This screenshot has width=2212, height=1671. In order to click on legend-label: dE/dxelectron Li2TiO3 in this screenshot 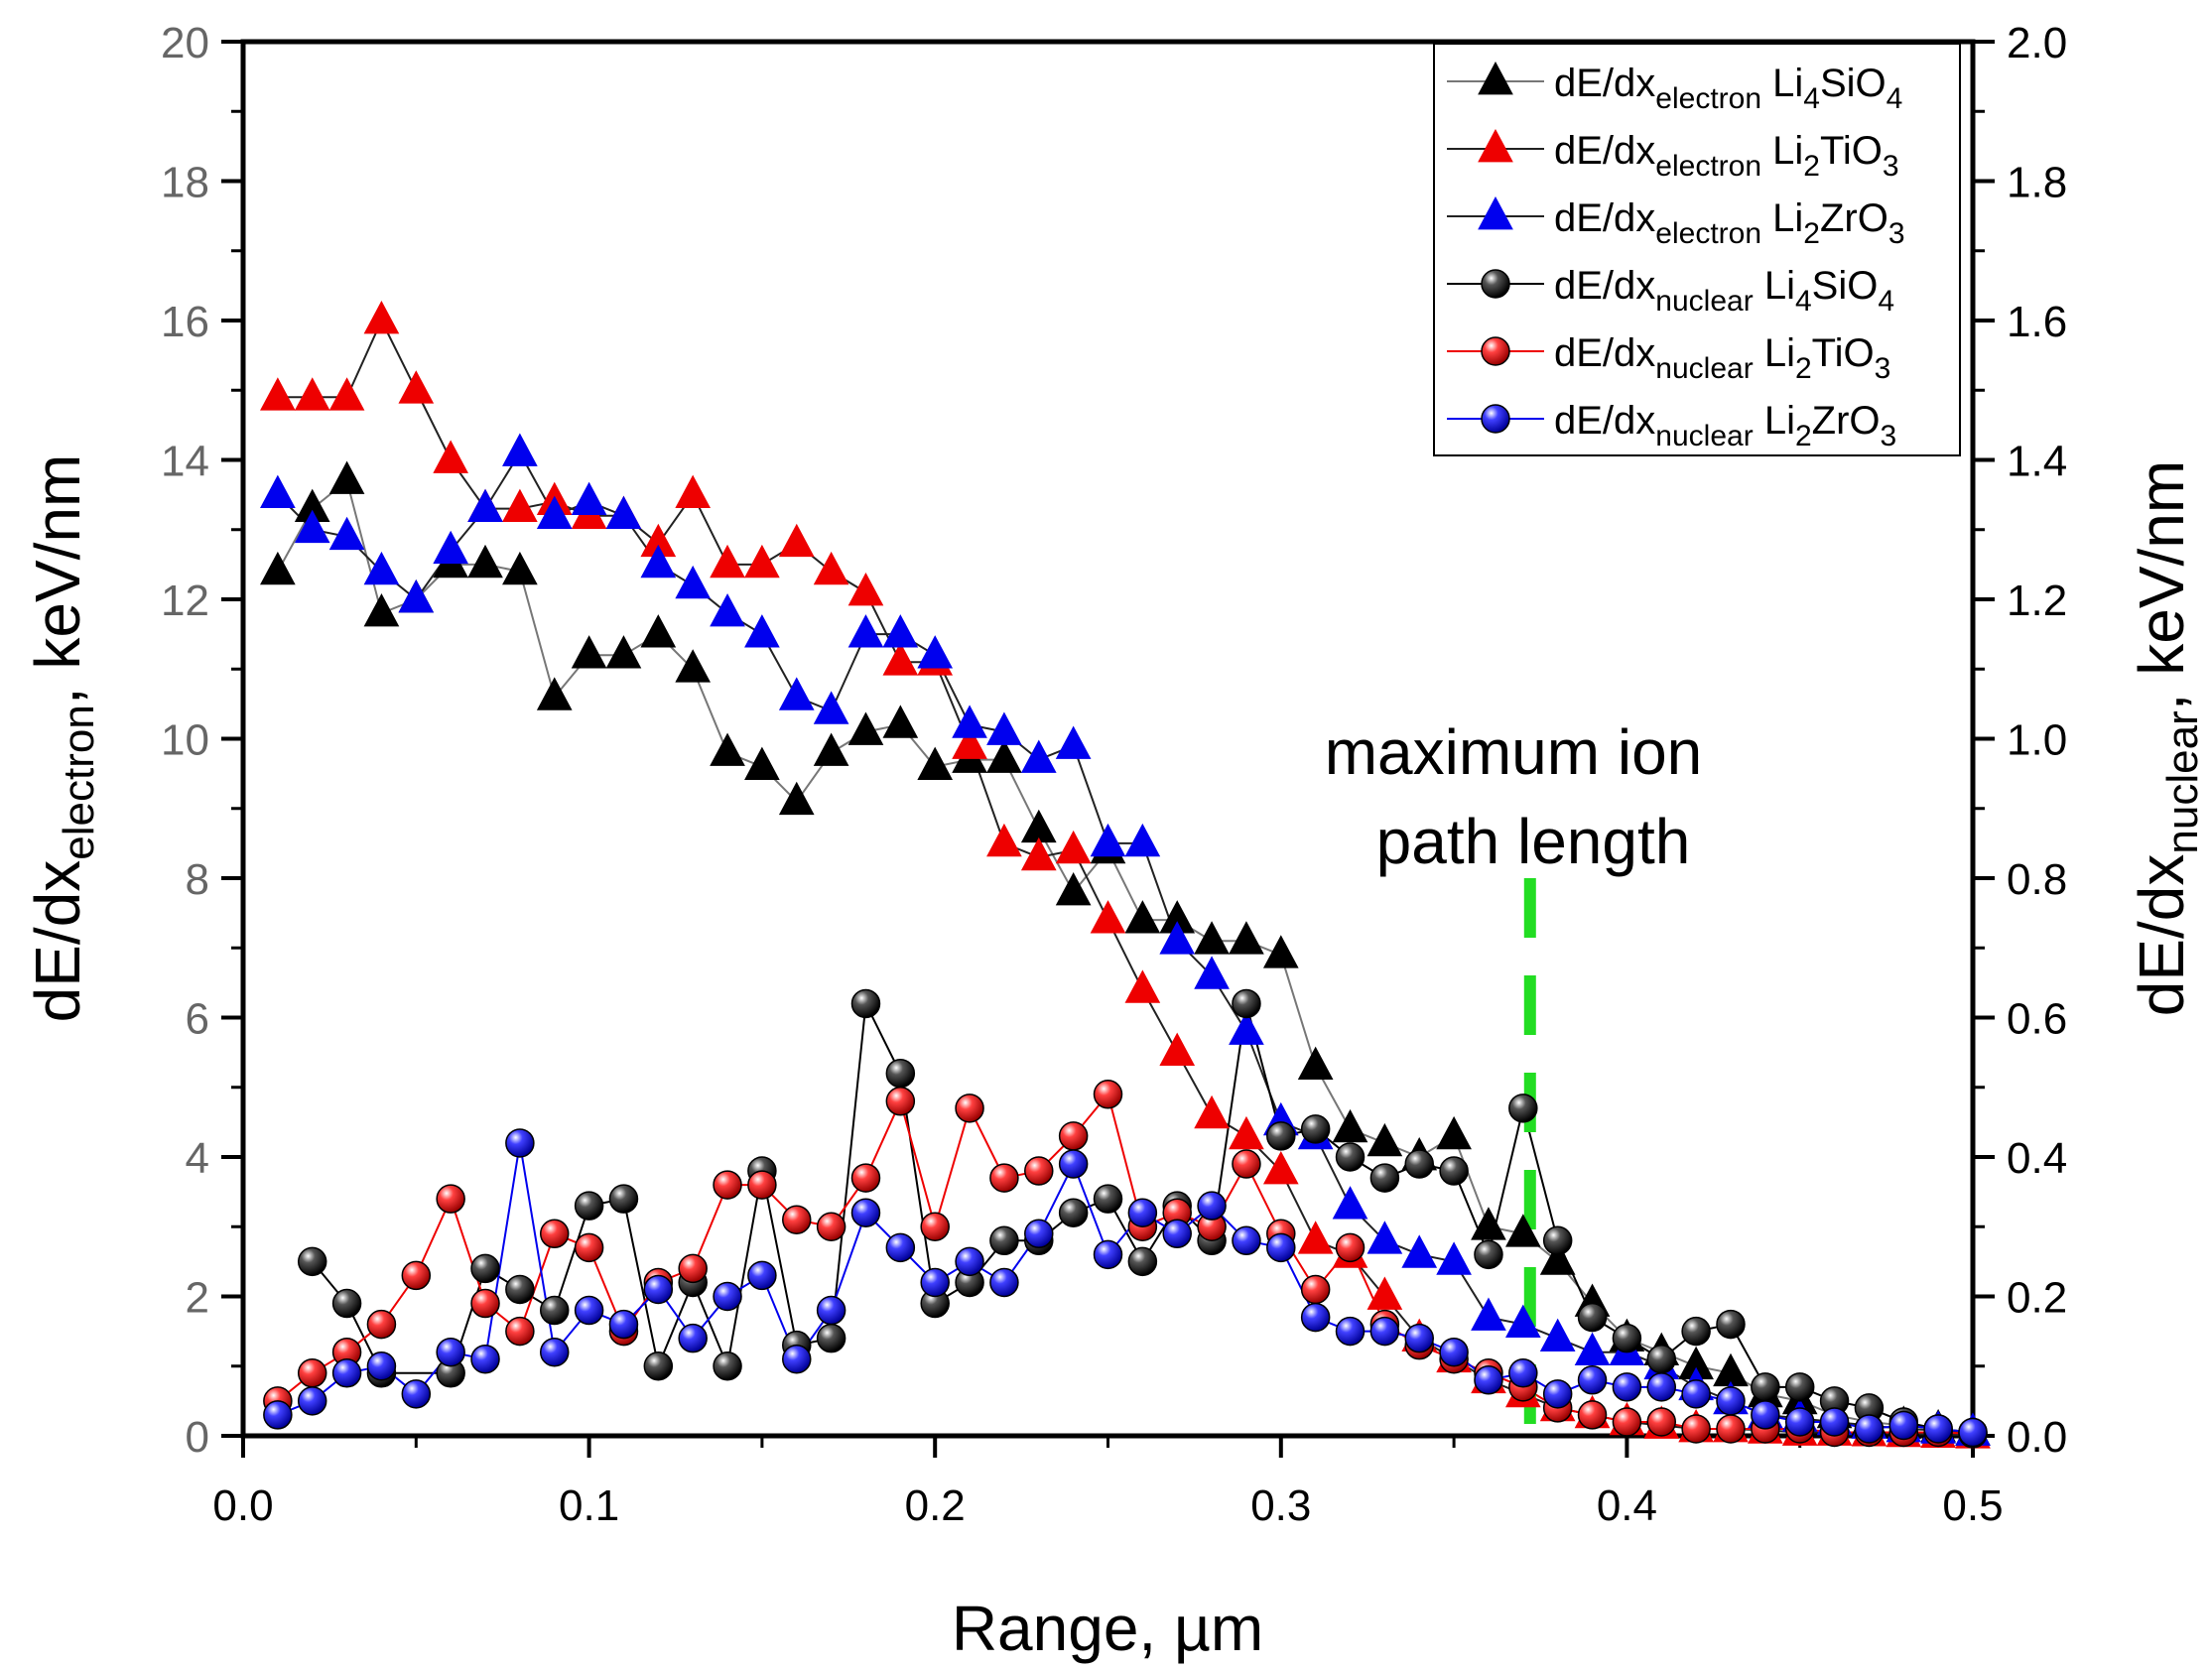, I will do `click(1726, 156)`.